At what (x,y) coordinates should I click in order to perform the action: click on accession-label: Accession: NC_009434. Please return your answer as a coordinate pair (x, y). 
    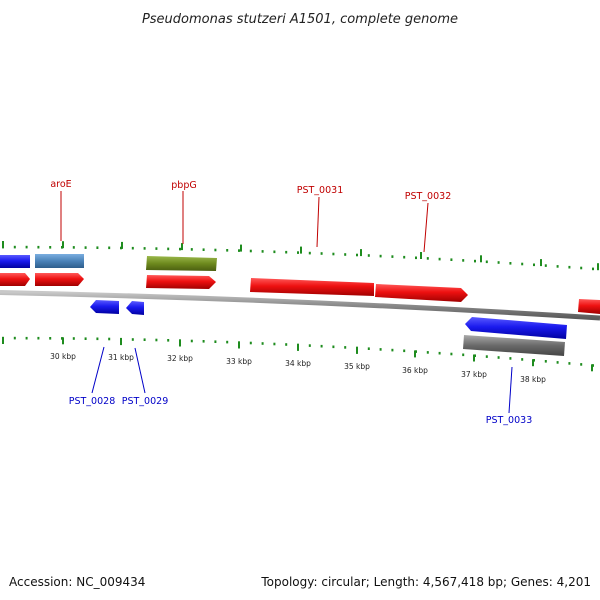
    Looking at the image, I should click on (77, 582).